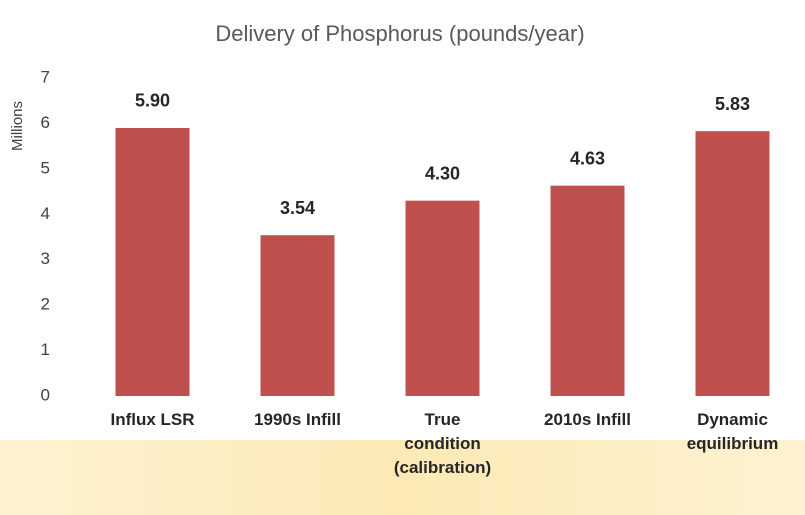 The image size is (805, 515). I want to click on data-label: 4.63, so click(587, 158).